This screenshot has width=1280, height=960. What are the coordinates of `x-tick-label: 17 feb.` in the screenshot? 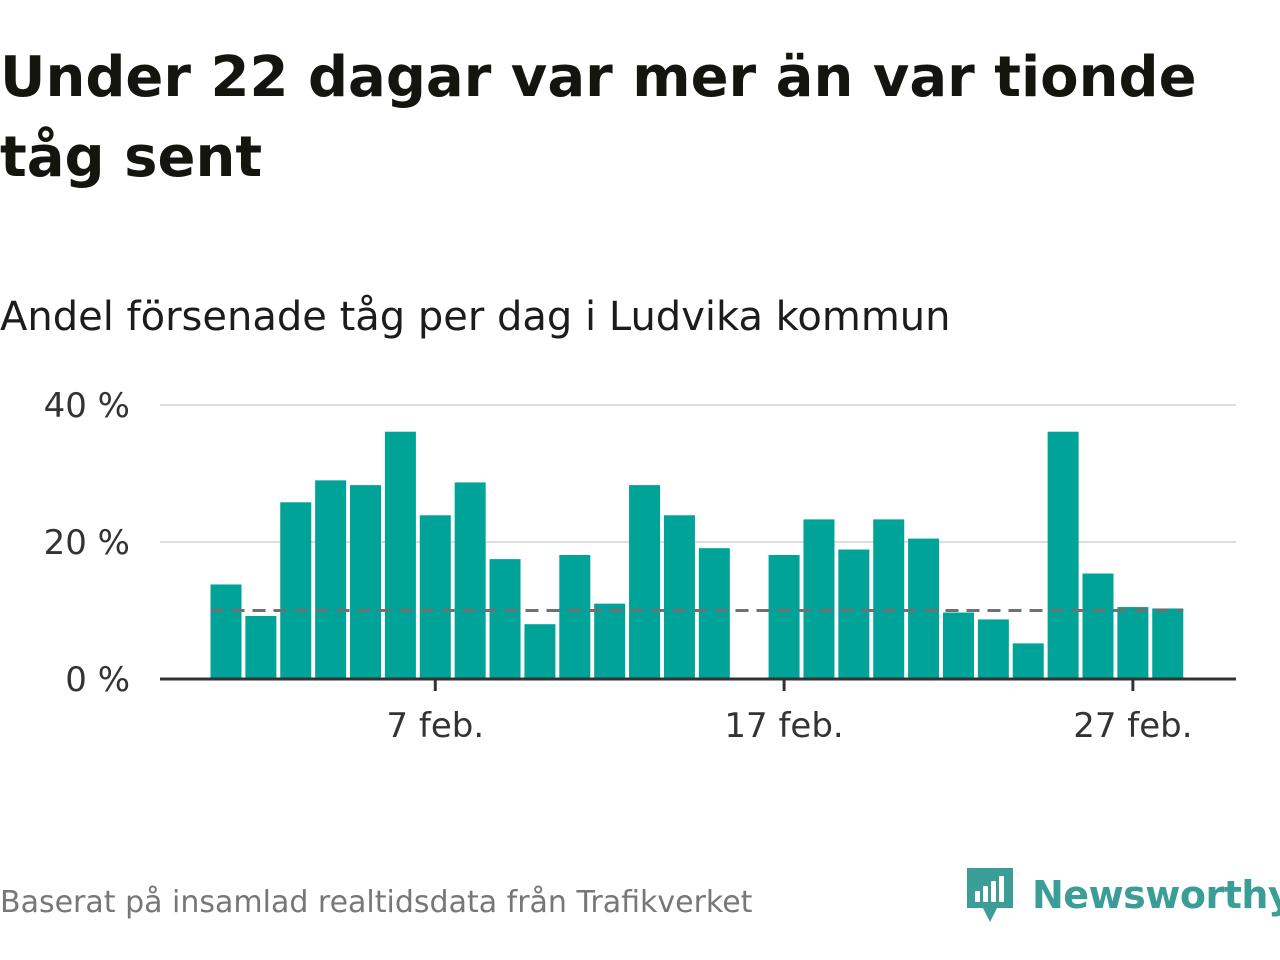 It's located at (783, 726).